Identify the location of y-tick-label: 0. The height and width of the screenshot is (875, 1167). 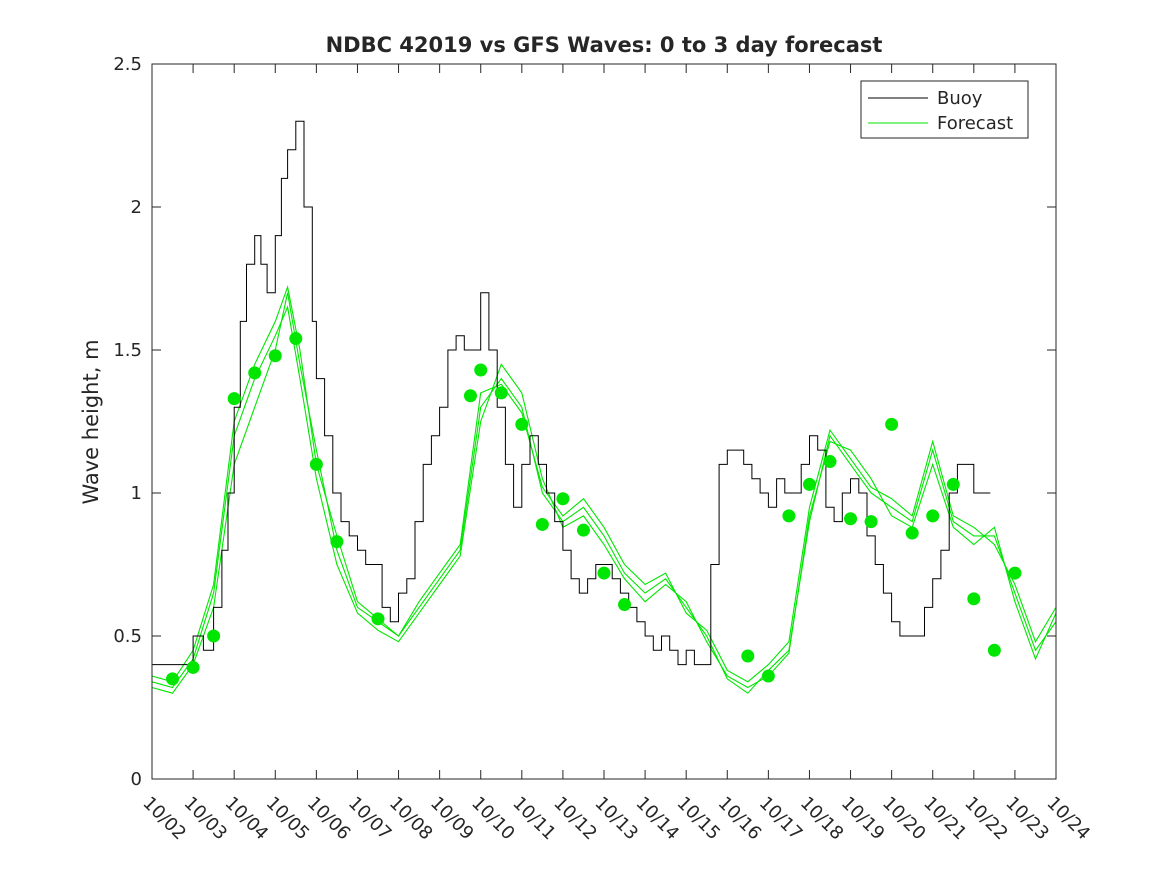
(136, 779).